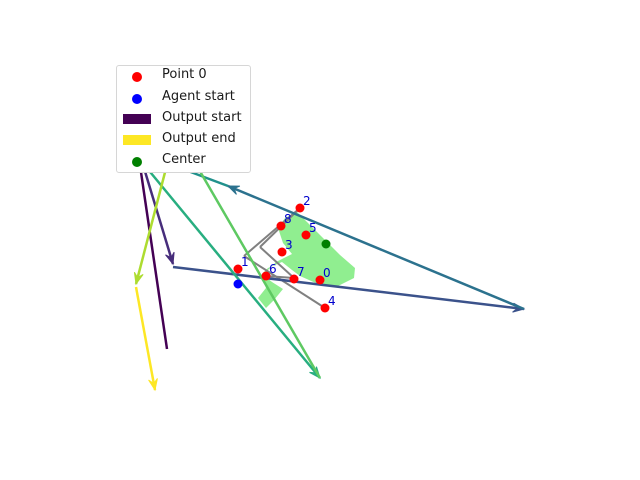 The height and width of the screenshot is (480, 640). What do you see at coordinates (137, 119) in the screenshot?
I see `legend-marker-purple-rect` at bounding box center [137, 119].